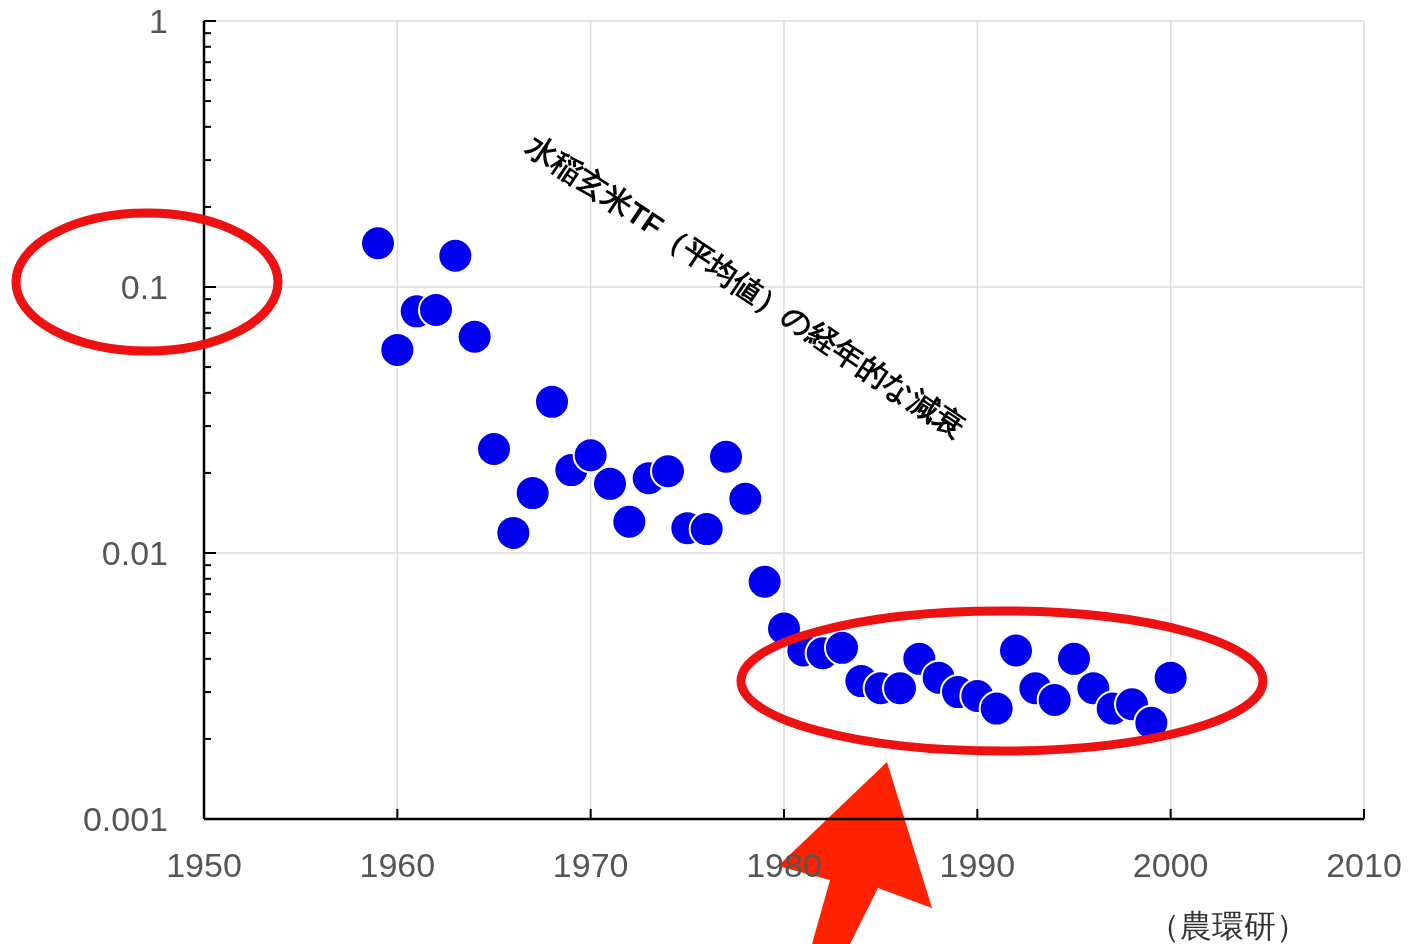 Image resolution: width=1408 pixels, height=944 pixels. Describe the element at coordinates (134, 553) in the screenshot. I see `y-tick-label: 0.01` at that location.